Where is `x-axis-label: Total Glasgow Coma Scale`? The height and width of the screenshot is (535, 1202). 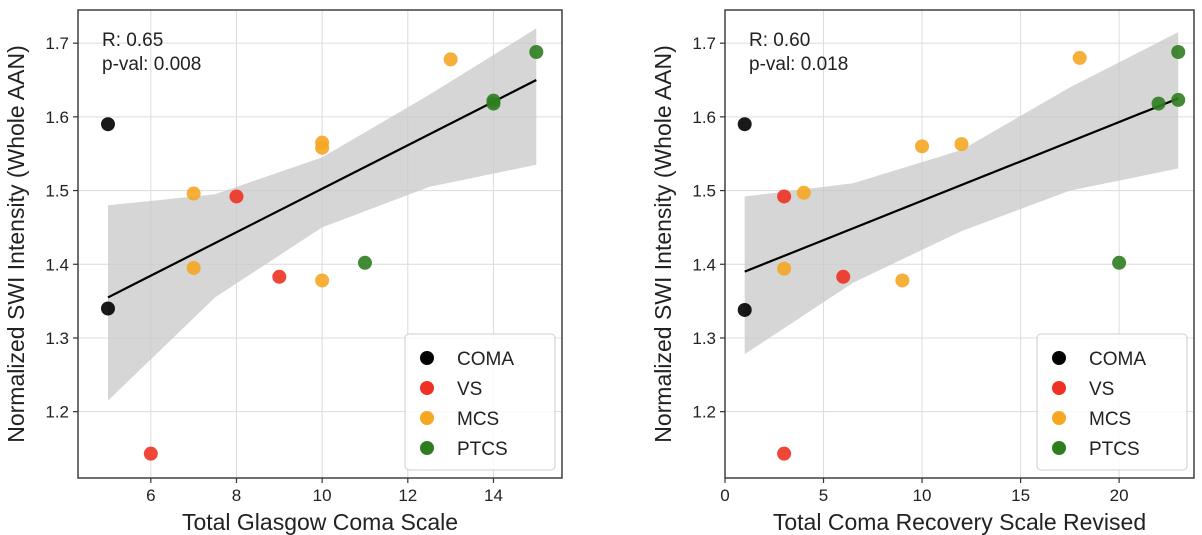 x-axis-label: Total Glasgow Coma Scale is located at coordinates (320, 522).